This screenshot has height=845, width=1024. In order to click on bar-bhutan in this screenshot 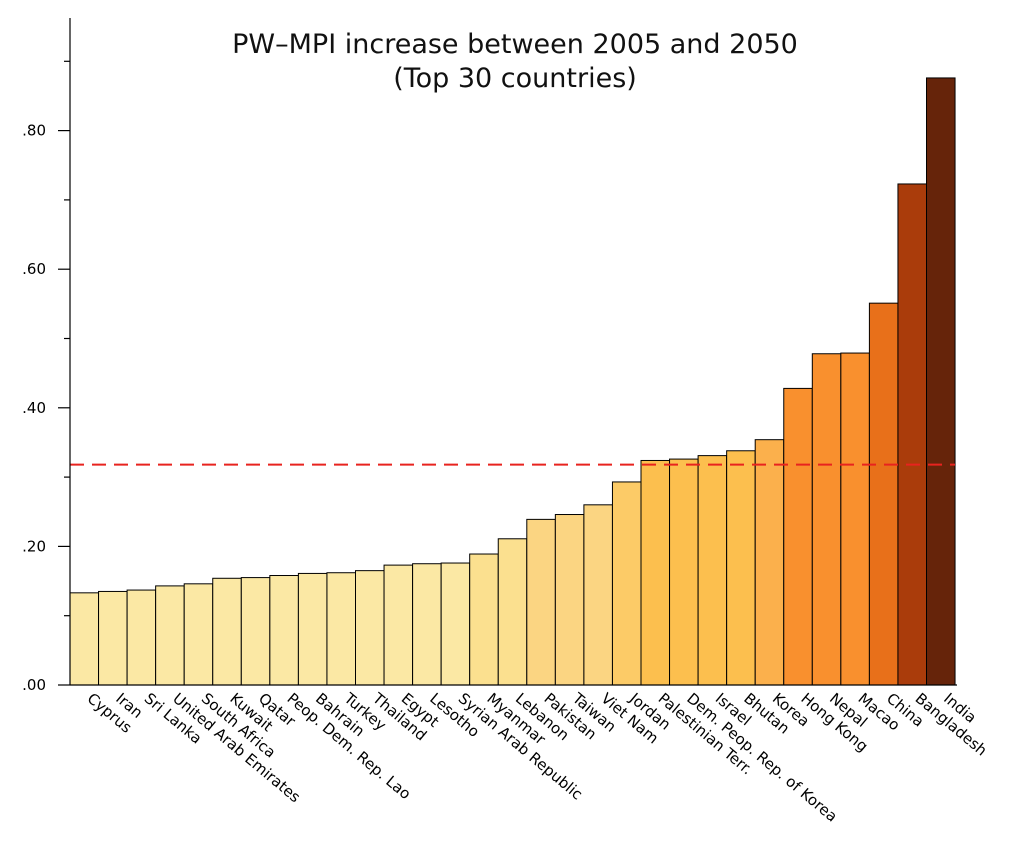, I will do `click(741, 568)`.